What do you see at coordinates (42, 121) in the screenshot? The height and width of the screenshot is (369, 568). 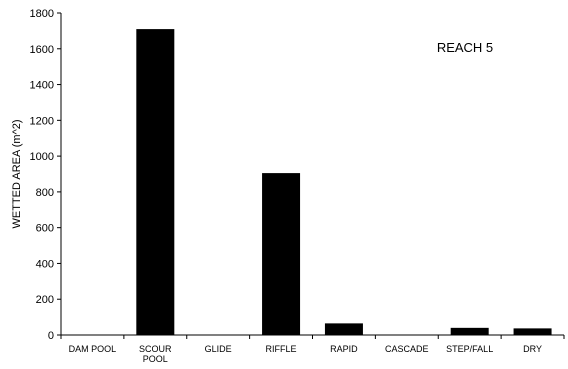 I see `y-tick-label: 1200` at bounding box center [42, 121].